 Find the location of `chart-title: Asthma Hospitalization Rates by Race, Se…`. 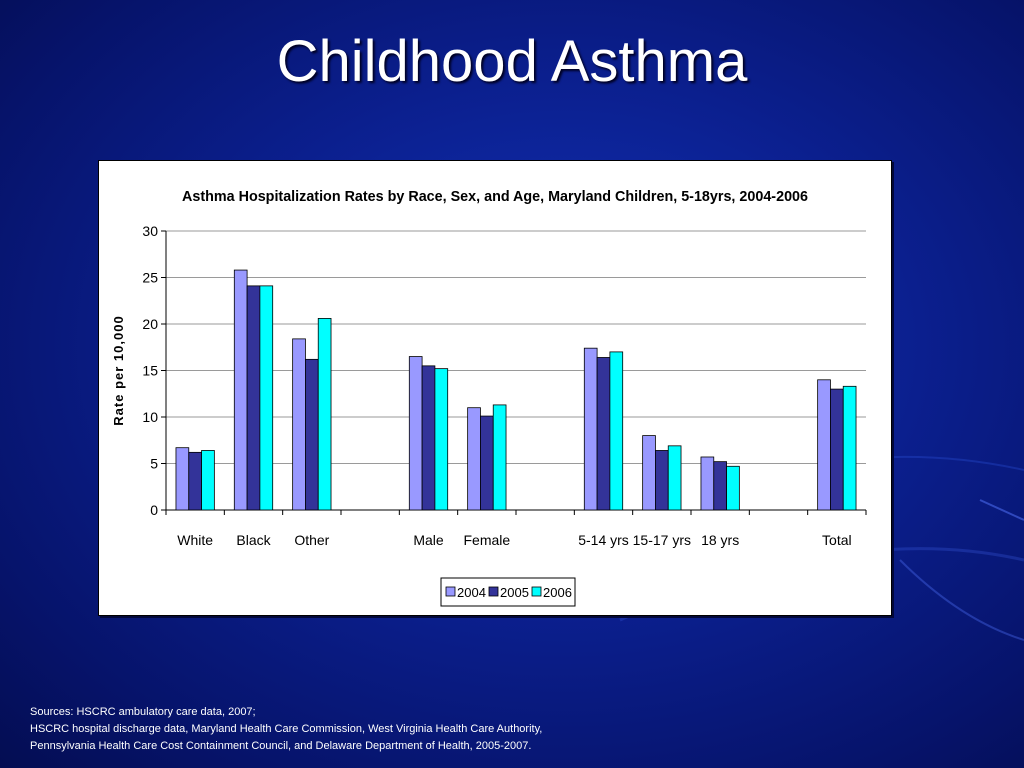

chart-title: Asthma Hospitalization Rates by Race, Se… is located at coordinates (495, 196).